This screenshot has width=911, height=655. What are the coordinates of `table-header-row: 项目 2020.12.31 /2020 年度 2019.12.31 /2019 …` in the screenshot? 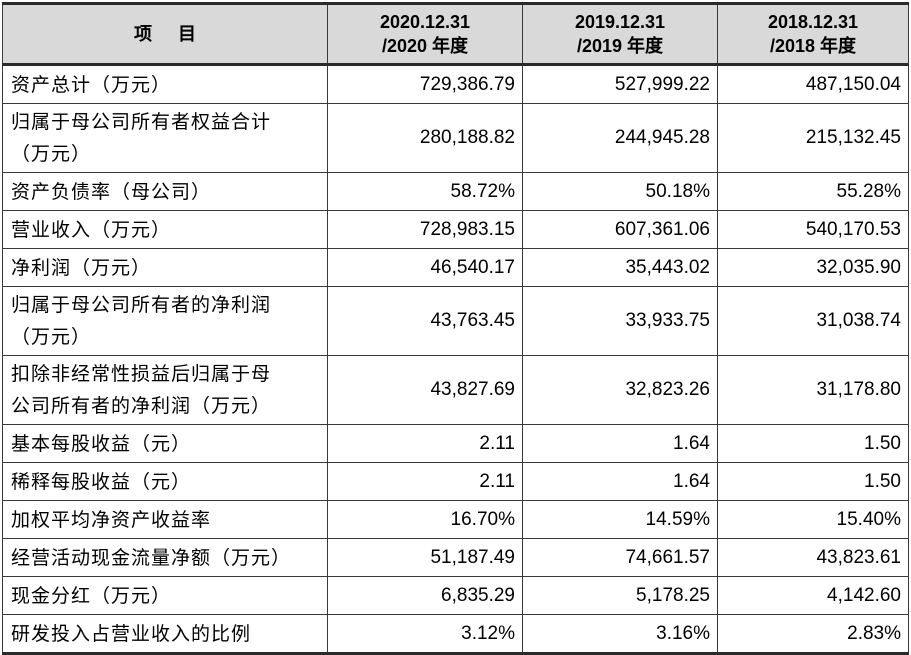 It's located at (455, 34).